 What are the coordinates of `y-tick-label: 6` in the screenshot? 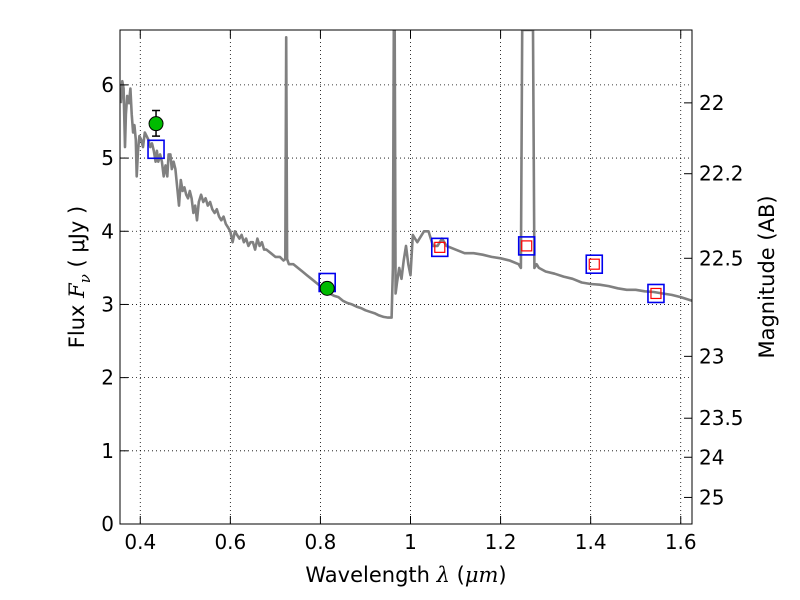 It's located at (107, 85).